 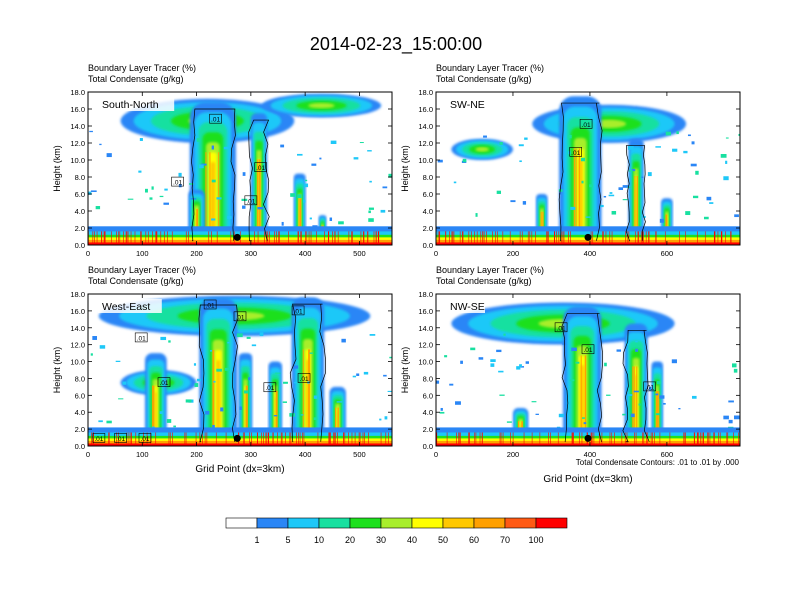 What do you see at coordinates (136, 79) in the screenshot?
I see `panel-header-condensate: Total Condensate (g/kg)` at bounding box center [136, 79].